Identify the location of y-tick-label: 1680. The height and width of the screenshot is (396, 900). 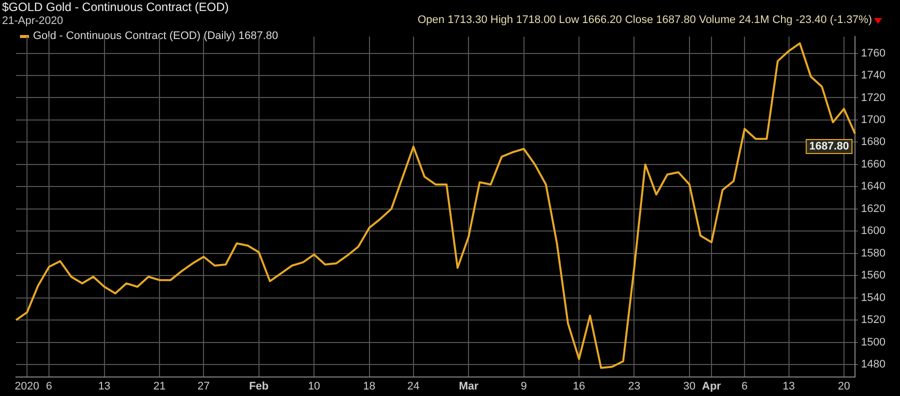
(873, 142).